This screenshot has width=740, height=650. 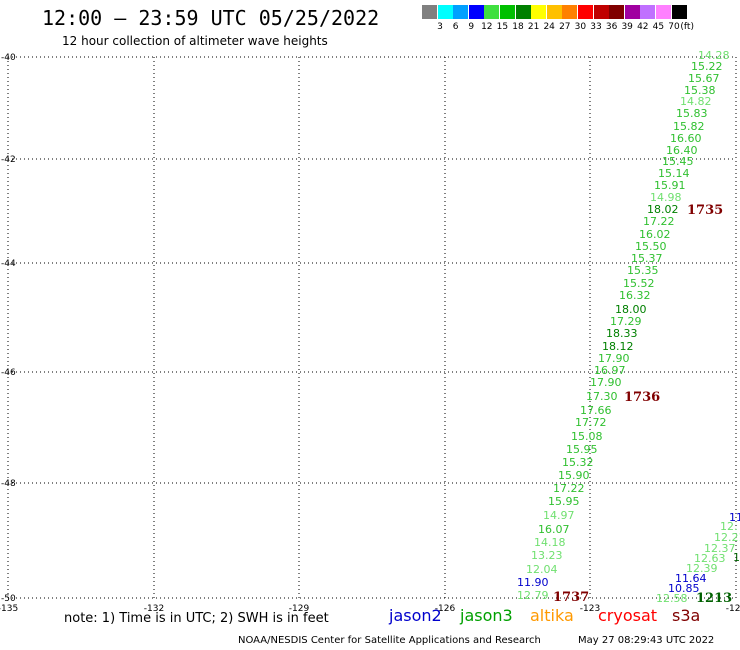 I want to click on wave-height-value: 12.79, so click(x=533, y=595).